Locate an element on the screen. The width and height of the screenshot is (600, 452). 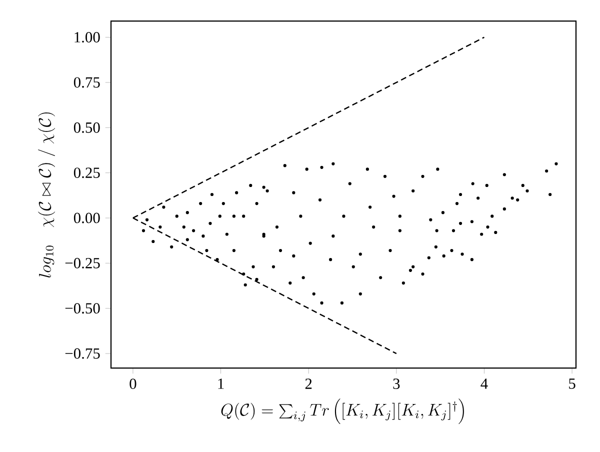
x-tick-label: 0 is located at coordinates (133, 384).